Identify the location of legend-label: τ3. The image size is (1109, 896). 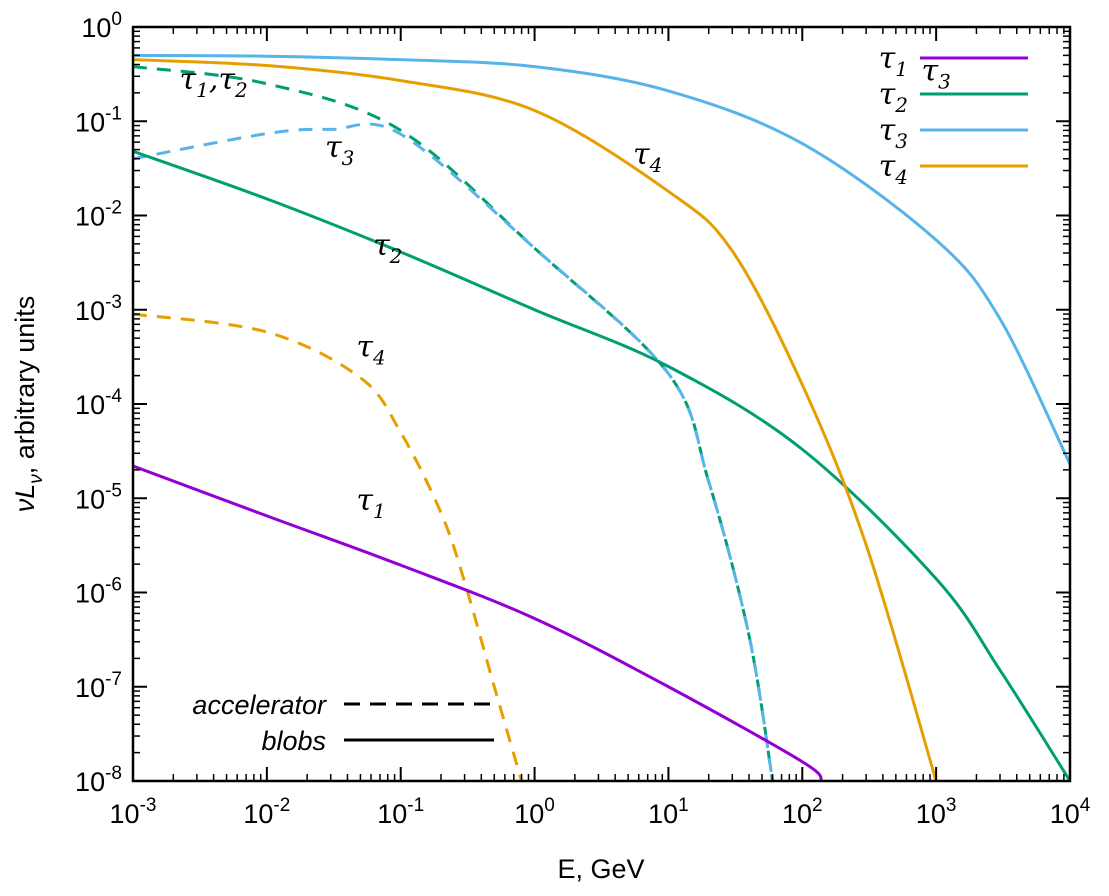
(893, 133).